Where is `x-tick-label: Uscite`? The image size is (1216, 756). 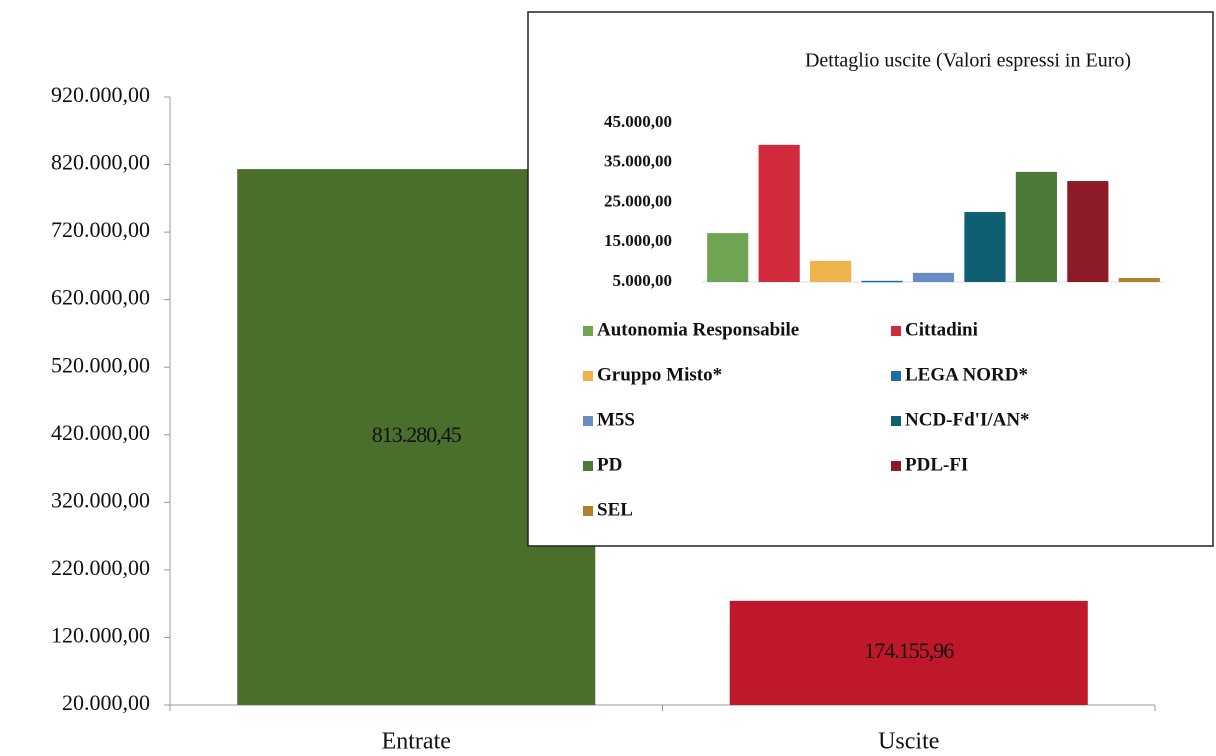
x-tick-label: Uscite is located at coordinates (908, 742).